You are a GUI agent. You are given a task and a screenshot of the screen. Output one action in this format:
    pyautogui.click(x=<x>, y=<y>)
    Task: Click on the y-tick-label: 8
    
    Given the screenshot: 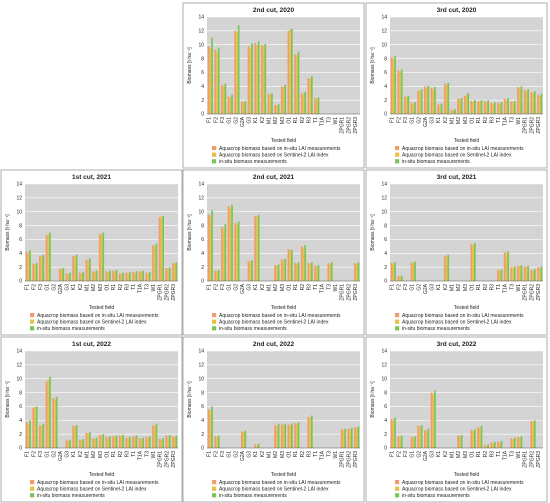 What is the action you would take?
    pyautogui.click(x=385, y=59)
    